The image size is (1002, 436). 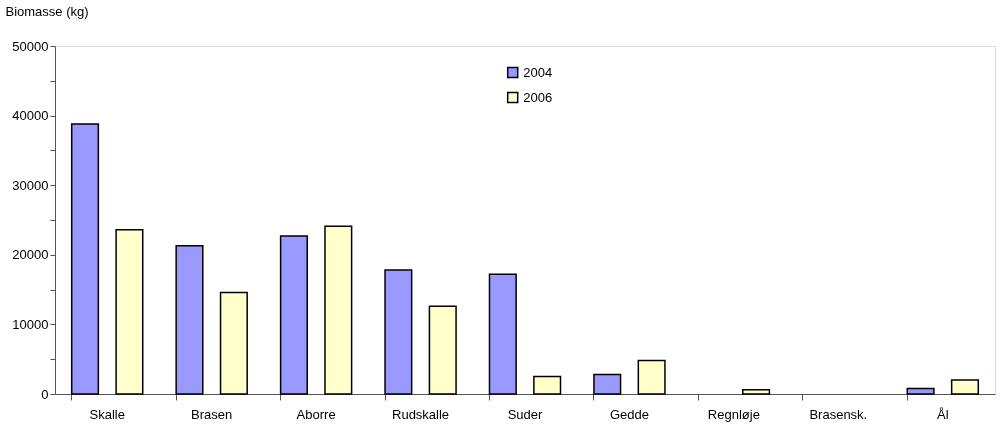 What do you see at coordinates (316, 414) in the screenshot?
I see `x-tick-label: Aborre` at bounding box center [316, 414].